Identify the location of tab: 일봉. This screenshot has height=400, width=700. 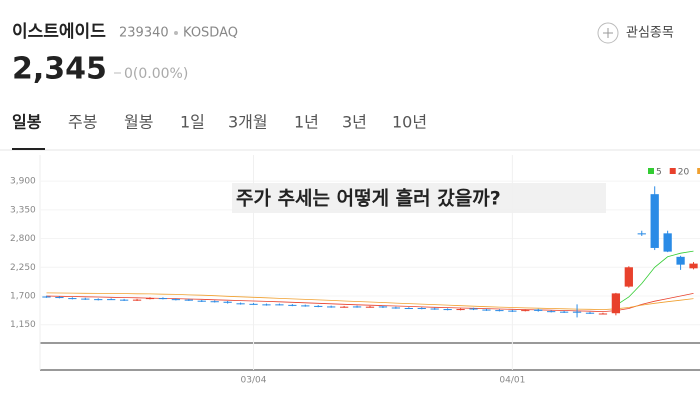
(27, 122).